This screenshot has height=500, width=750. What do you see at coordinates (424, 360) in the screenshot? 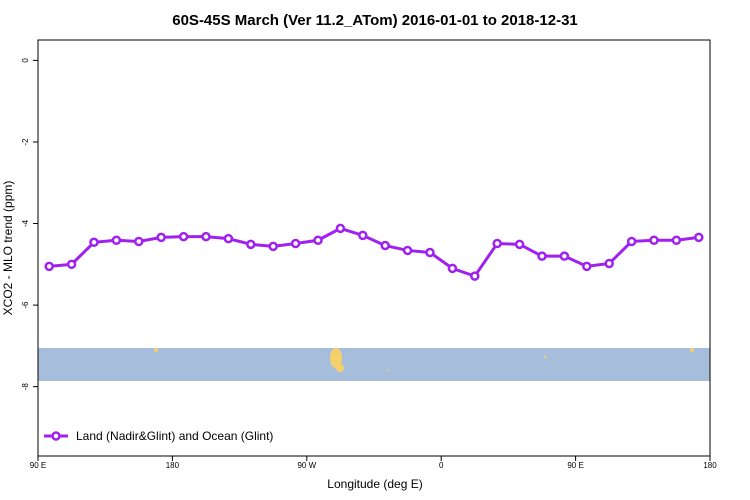
I see `map-land` at bounding box center [424, 360].